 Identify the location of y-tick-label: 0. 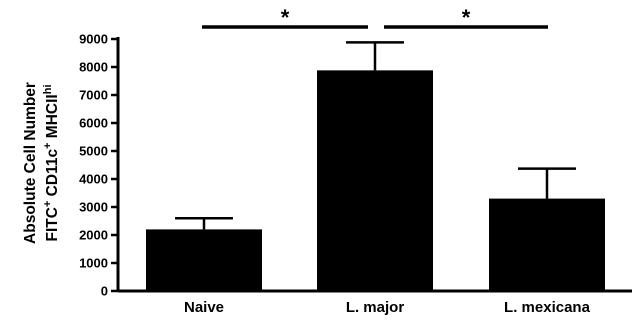
(104, 291).